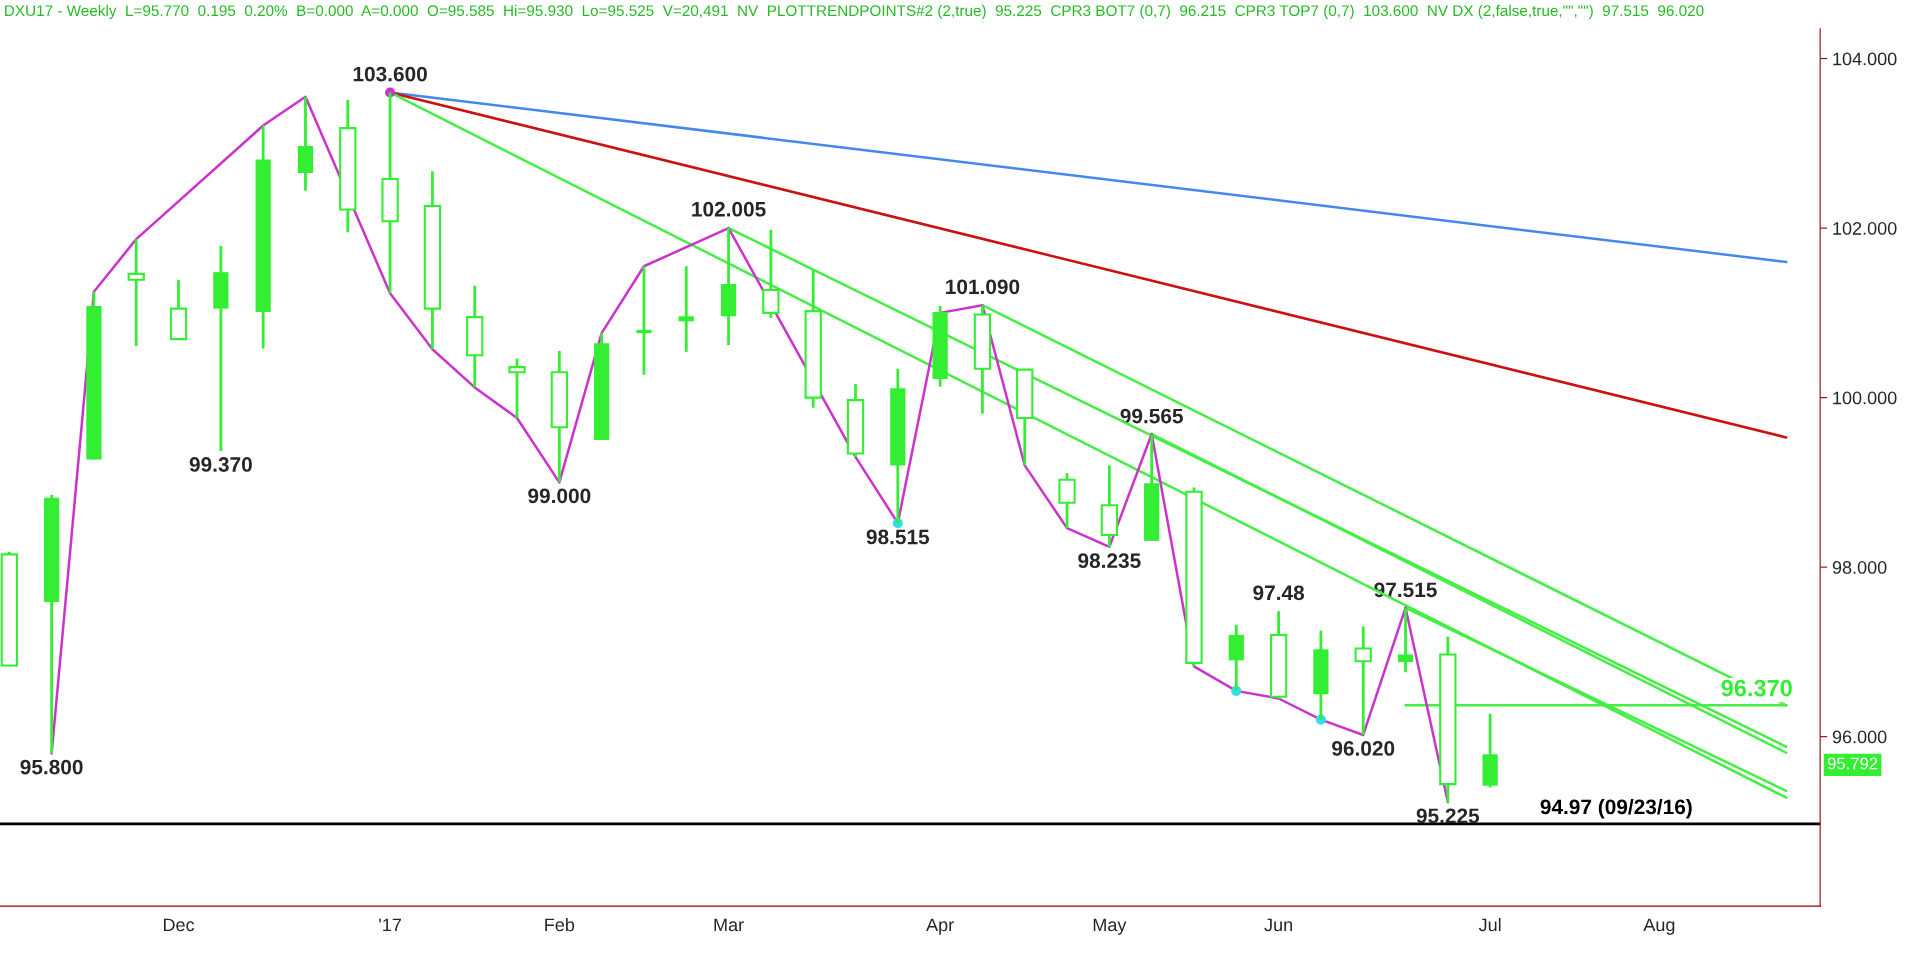  Describe the element at coordinates (1865, 398) in the screenshot. I see `y-tick-label: 100.000` at that location.